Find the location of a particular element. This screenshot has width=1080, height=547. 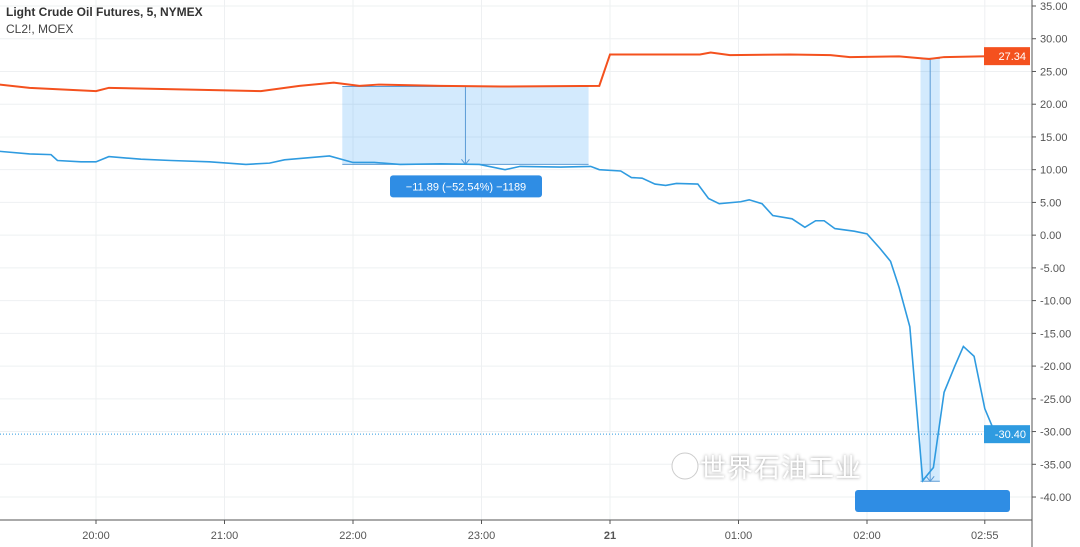

y-tick-label: -20.00 is located at coordinates (1055, 367).